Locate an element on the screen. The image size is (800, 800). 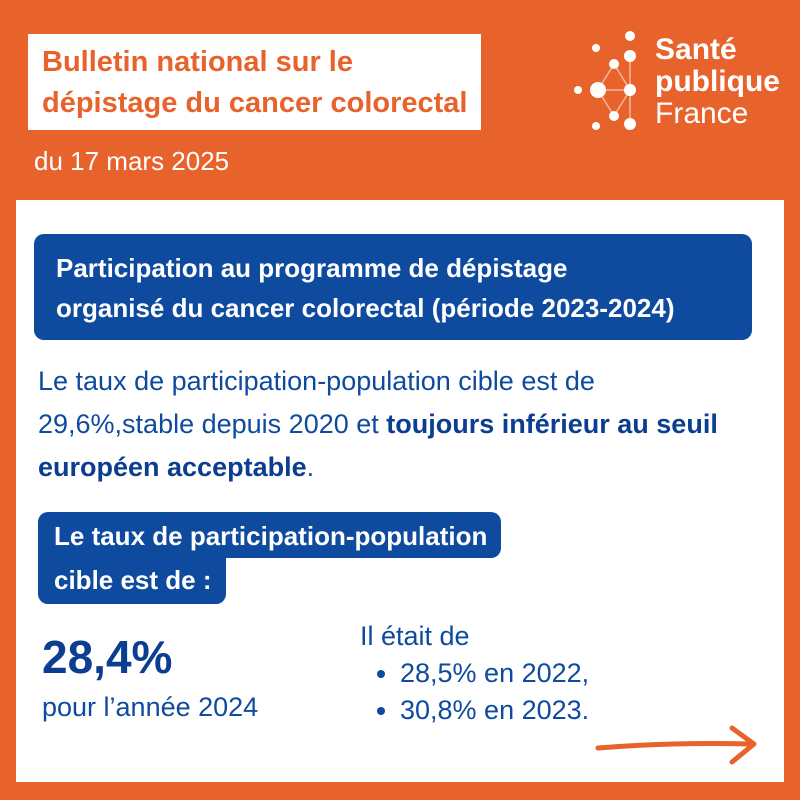
list-item: 30,8% en 2023. is located at coordinates (494, 710).